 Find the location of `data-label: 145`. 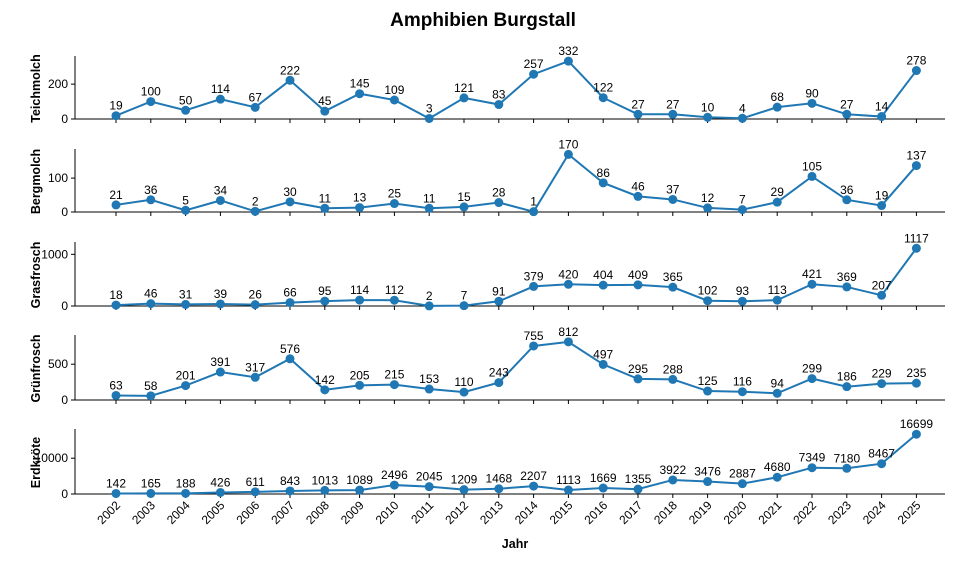

data-label: 145 is located at coordinates (360, 84).